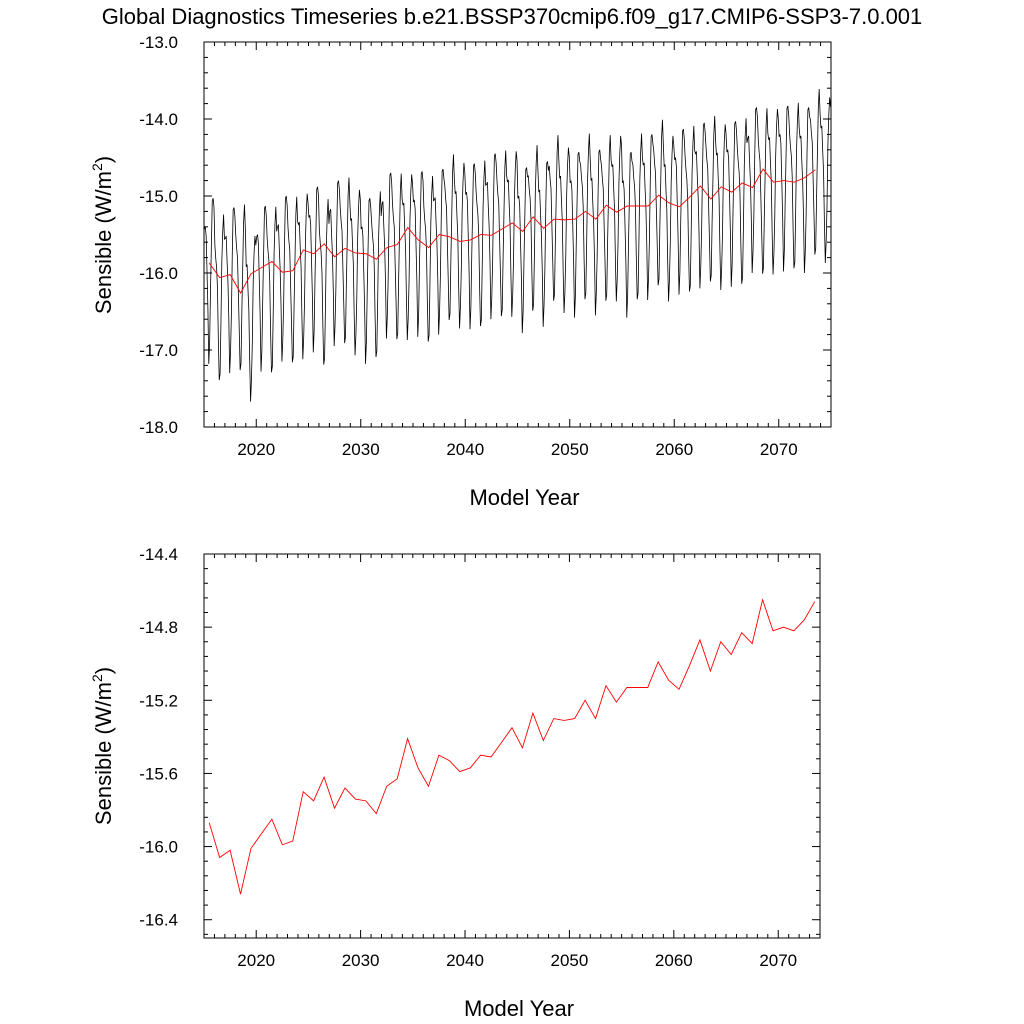 This screenshot has height=1024, width=1024. I want to click on y-tick-label: -16.4, so click(158, 920).